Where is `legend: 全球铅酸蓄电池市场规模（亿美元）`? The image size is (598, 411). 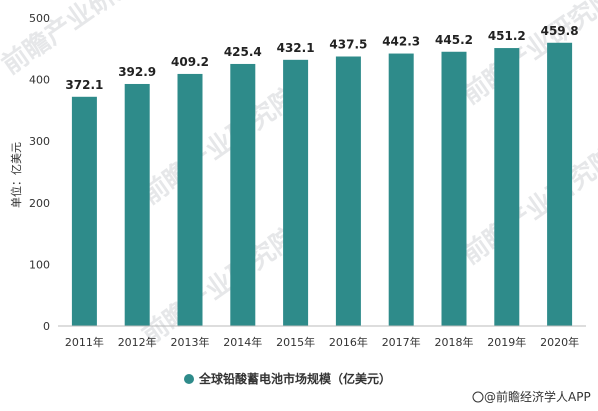 legend: 全球铅酸蓄电池市场规模（亿美元） is located at coordinates (287, 378).